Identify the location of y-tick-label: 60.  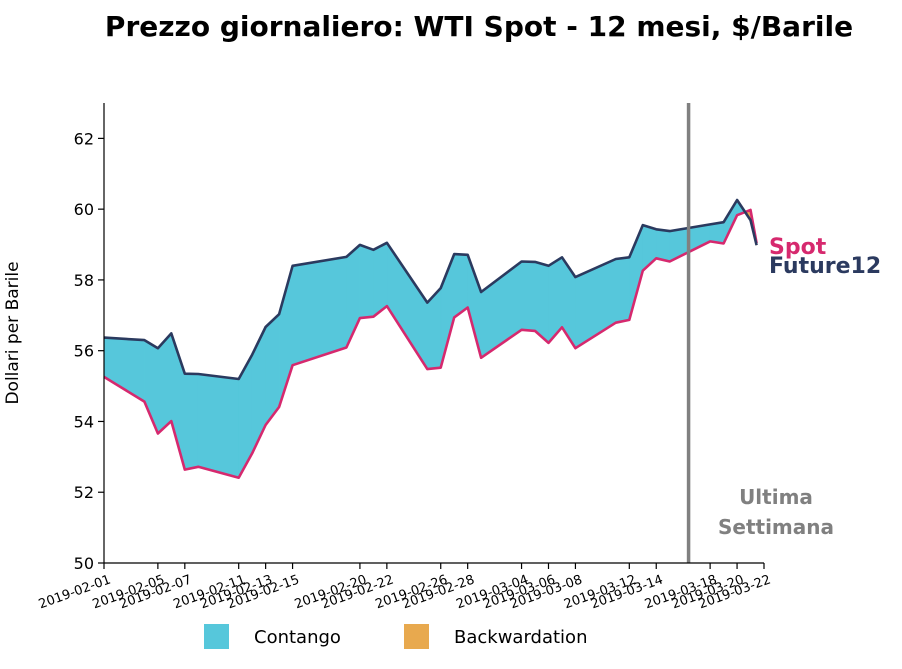
(84, 209).